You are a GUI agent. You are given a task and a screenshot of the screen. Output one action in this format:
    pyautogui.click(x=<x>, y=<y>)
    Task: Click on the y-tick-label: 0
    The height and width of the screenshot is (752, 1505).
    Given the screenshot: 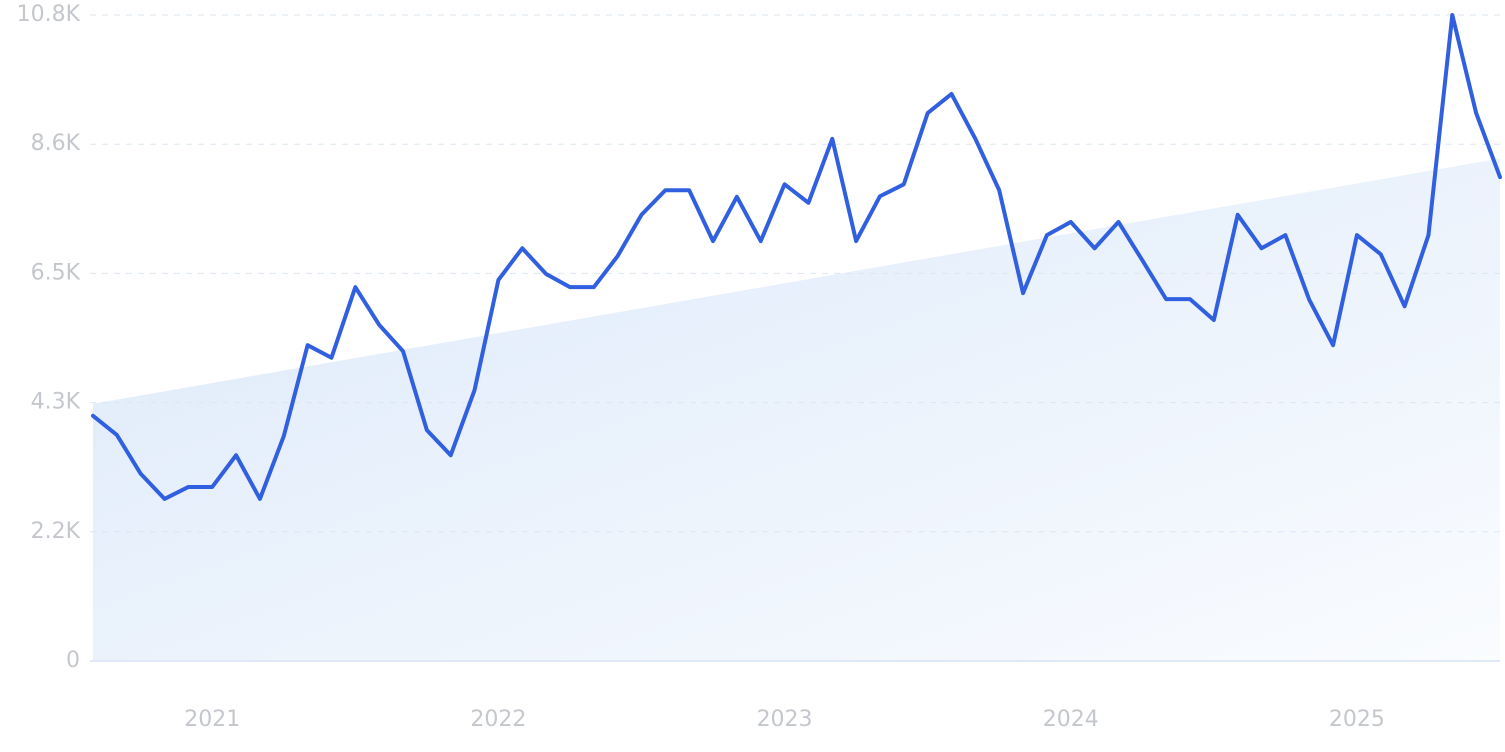 What is the action you would take?
    pyautogui.click(x=73, y=660)
    